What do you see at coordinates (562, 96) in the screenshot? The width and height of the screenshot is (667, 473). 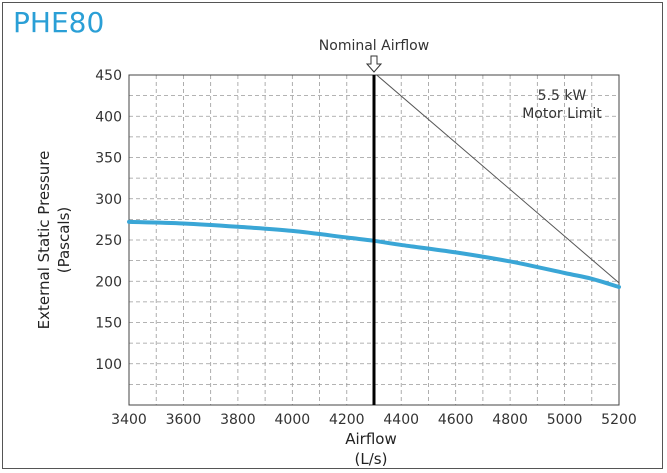 I see `motor-limit-label-line1: 5.5 kW` at bounding box center [562, 96].